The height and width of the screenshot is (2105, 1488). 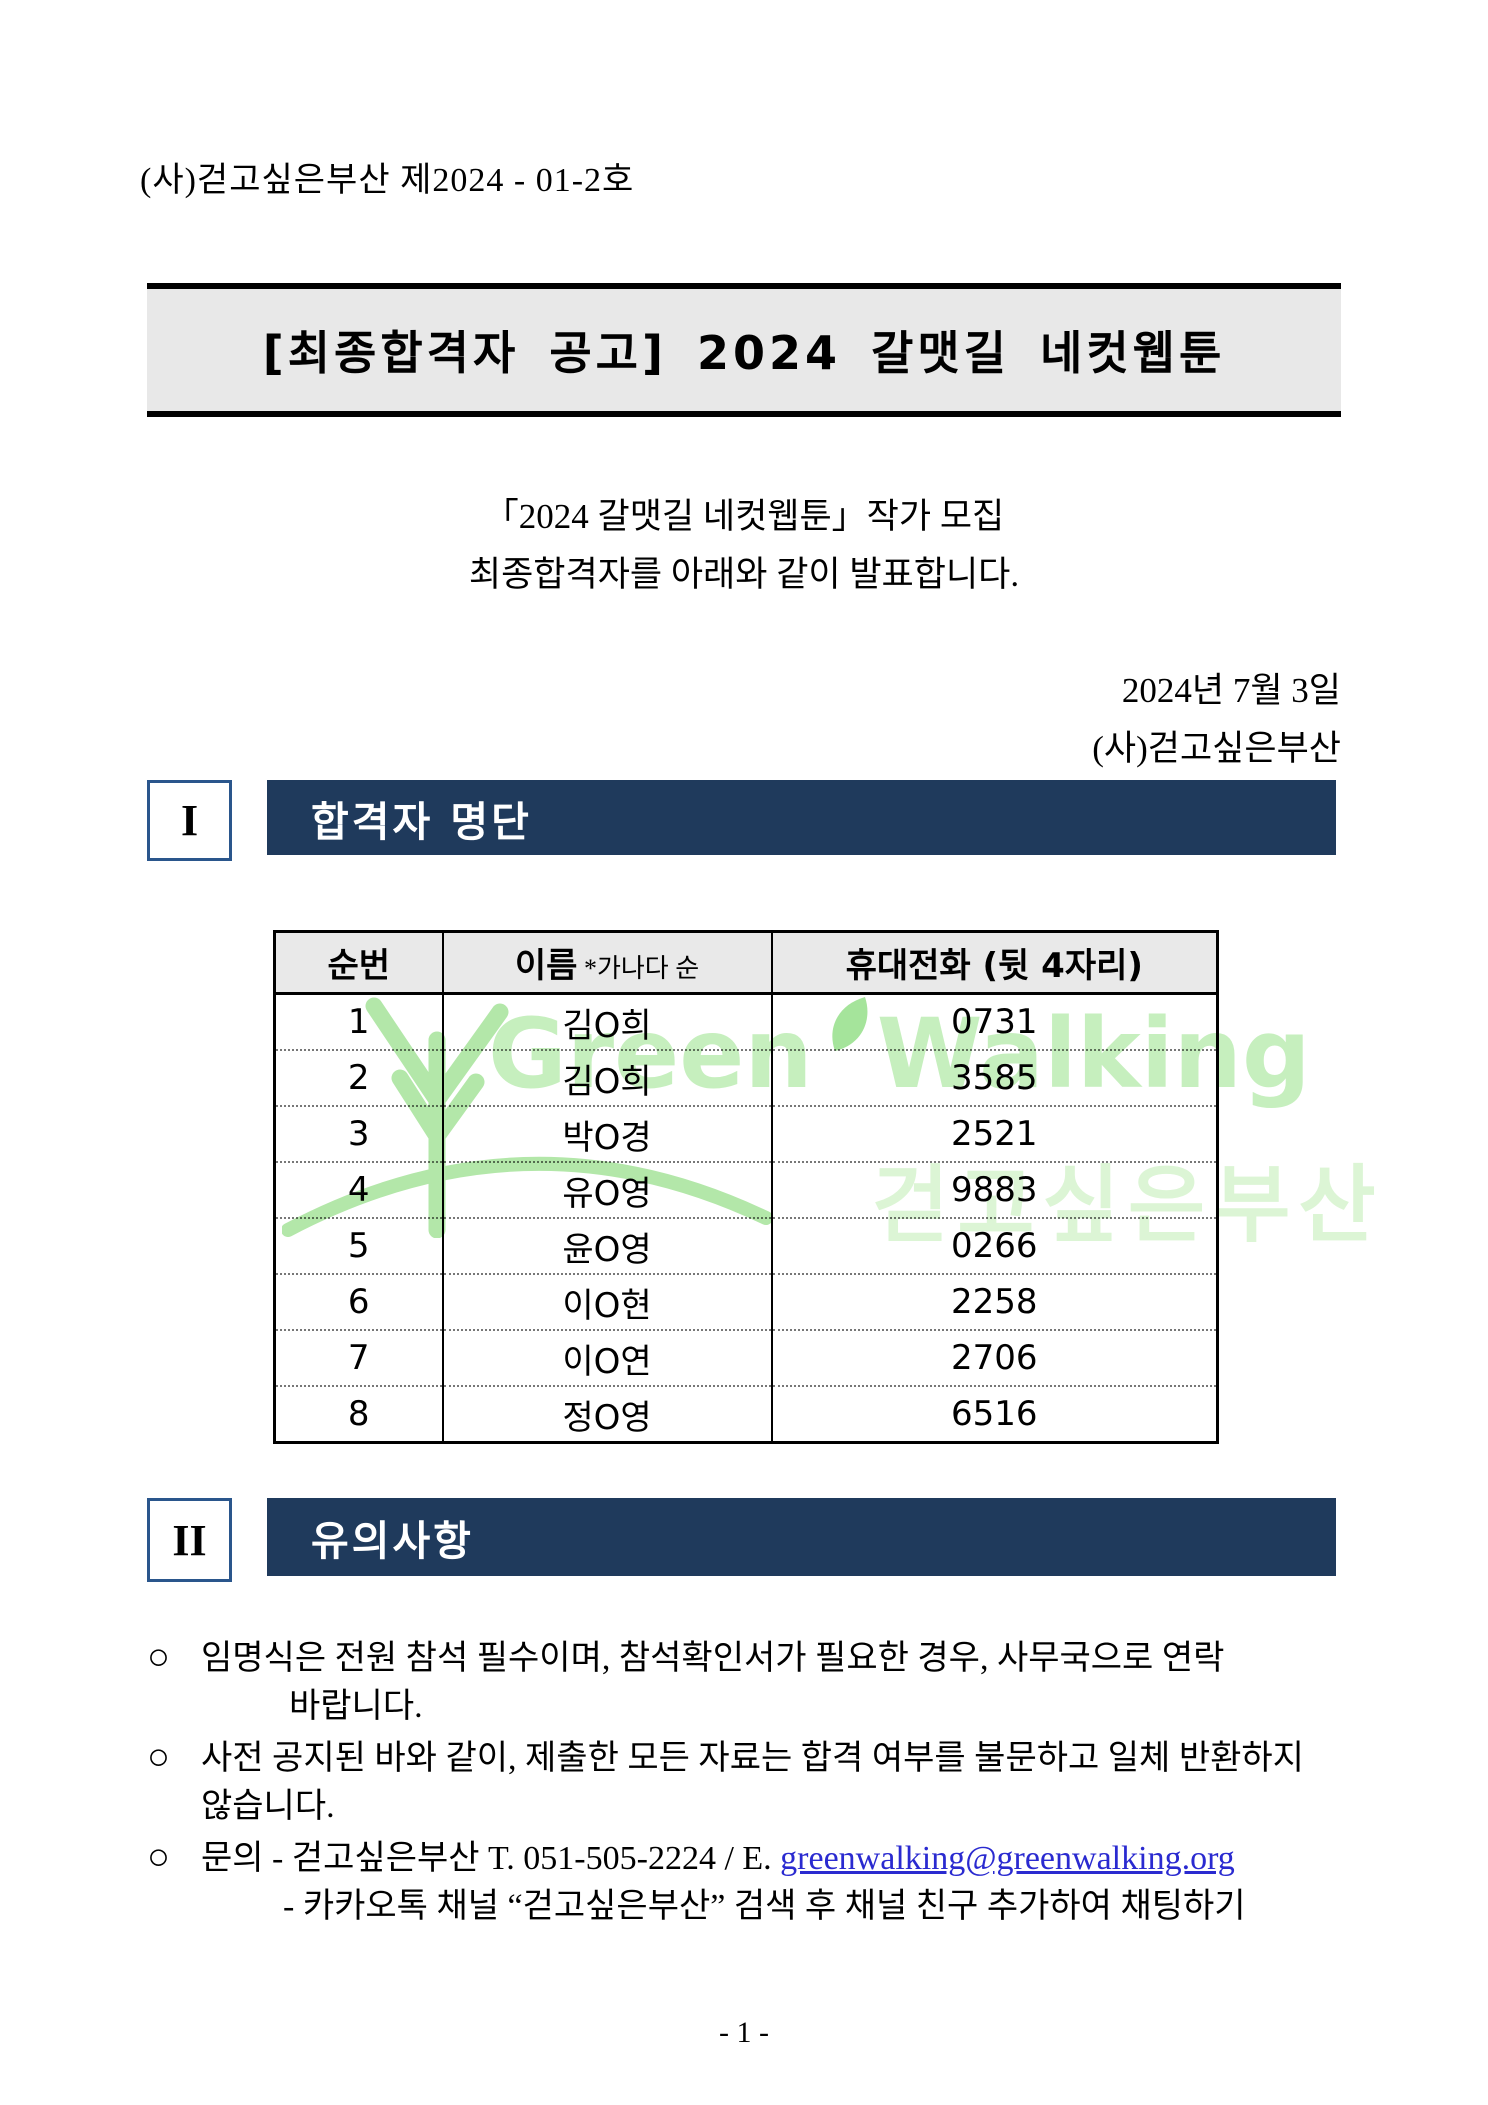 I want to click on cell-phone: 0731, so click(x=994, y=1021).